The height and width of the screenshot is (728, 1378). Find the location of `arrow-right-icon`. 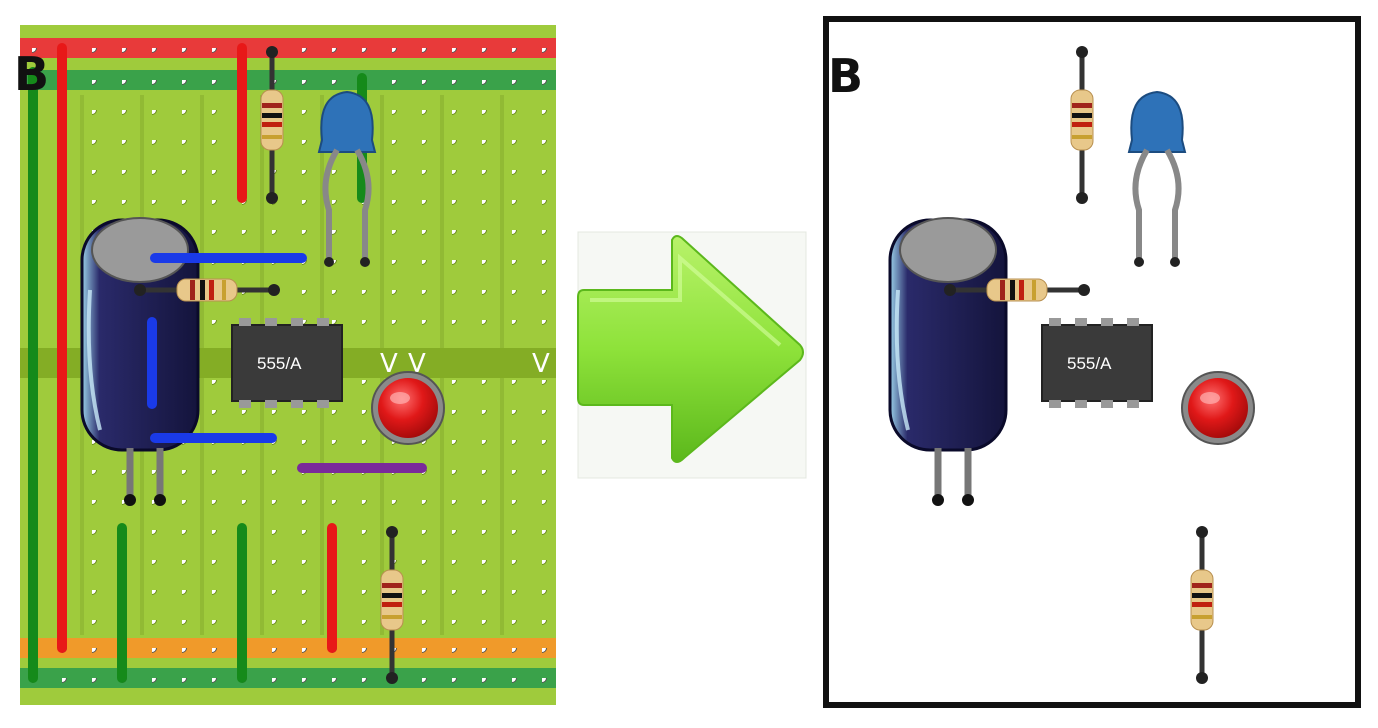

arrow-right-icon is located at coordinates (692, 355).